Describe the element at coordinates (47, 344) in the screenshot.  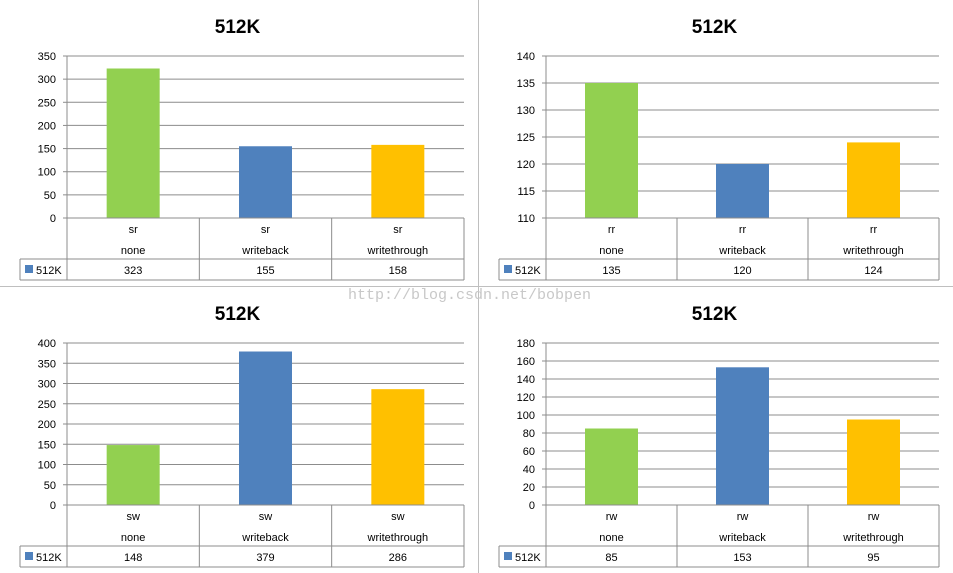
I see `y-tick-label: 400` at that location.